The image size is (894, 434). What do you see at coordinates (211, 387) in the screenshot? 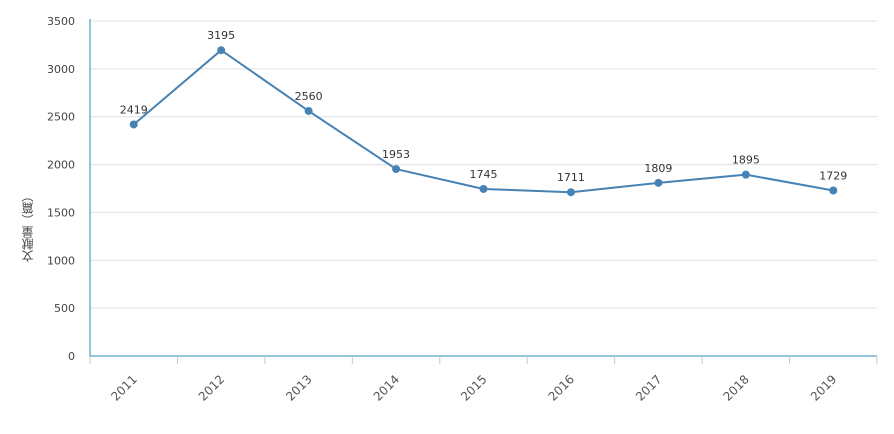
I see `x-tick-label: 2012` at bounding box center [211, 387].